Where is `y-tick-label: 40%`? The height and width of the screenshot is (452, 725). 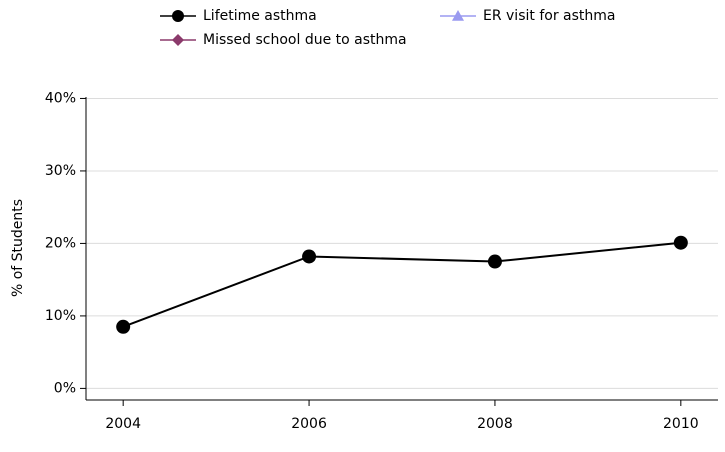 y-tick-label: 40% is located at coordinates (60, 98).